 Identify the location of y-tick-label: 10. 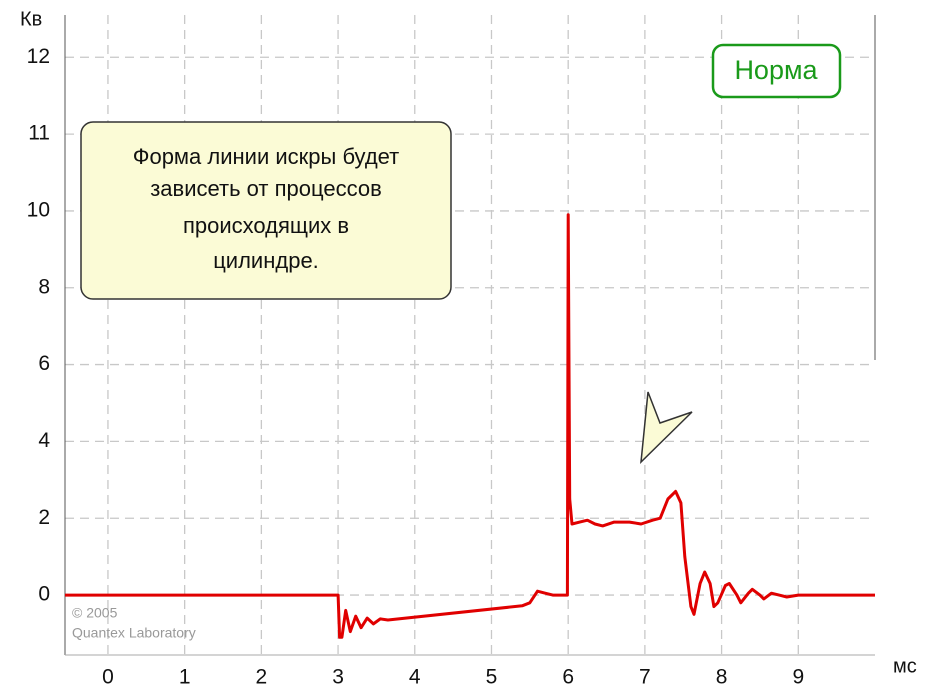
(38, 209).